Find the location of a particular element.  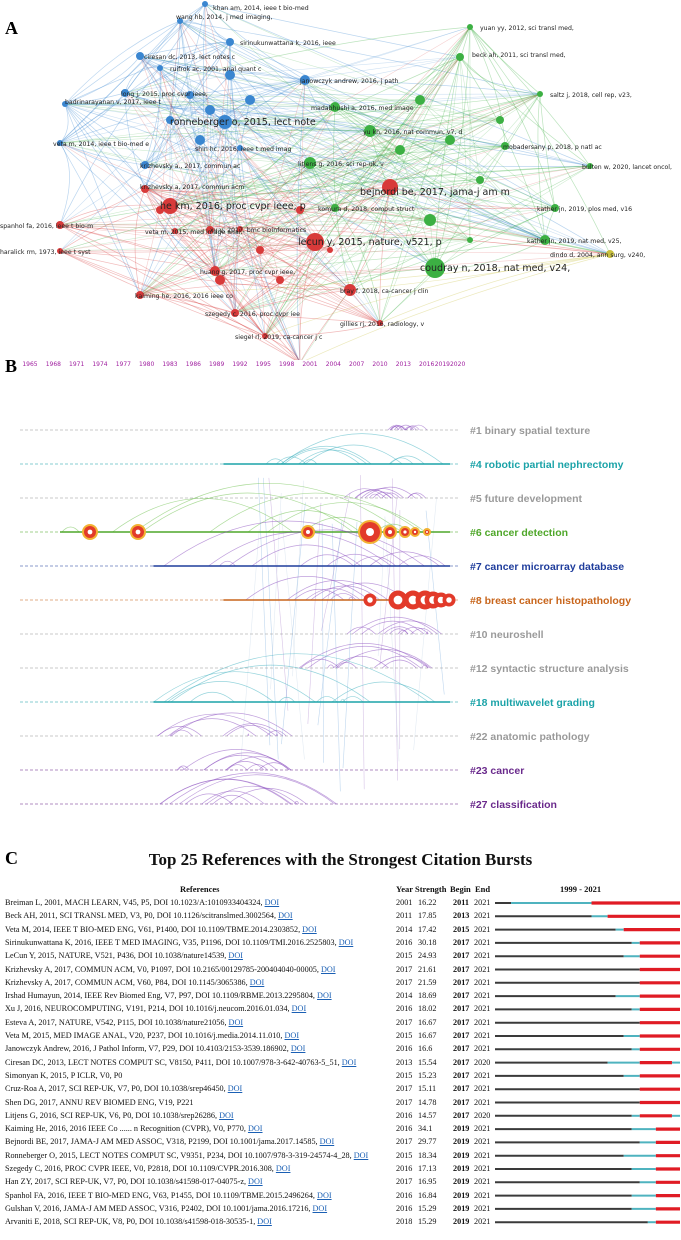

network-node-label: ruifrok ac, 2001, anal quant c is located at coordinates (216, 69).